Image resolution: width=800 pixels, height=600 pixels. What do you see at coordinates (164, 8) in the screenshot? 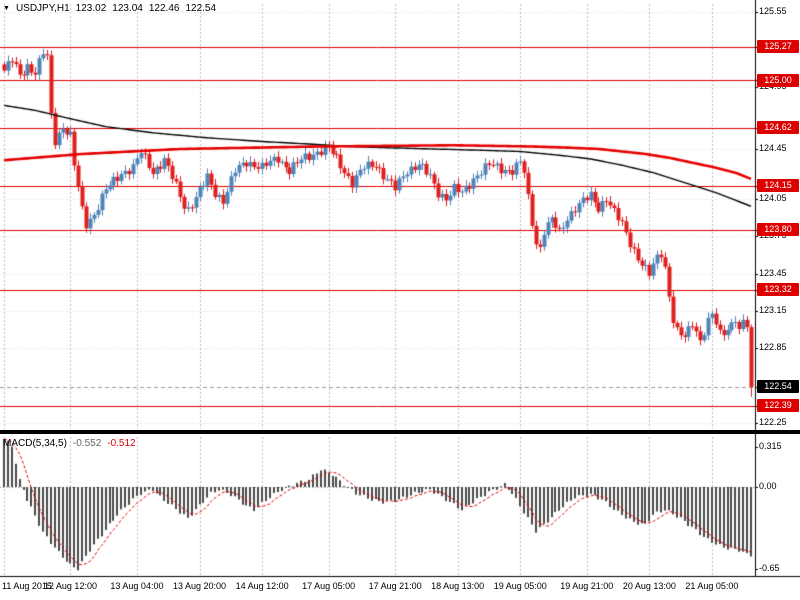
I see `low-value: 122.46` at bounding box center [164, 8].